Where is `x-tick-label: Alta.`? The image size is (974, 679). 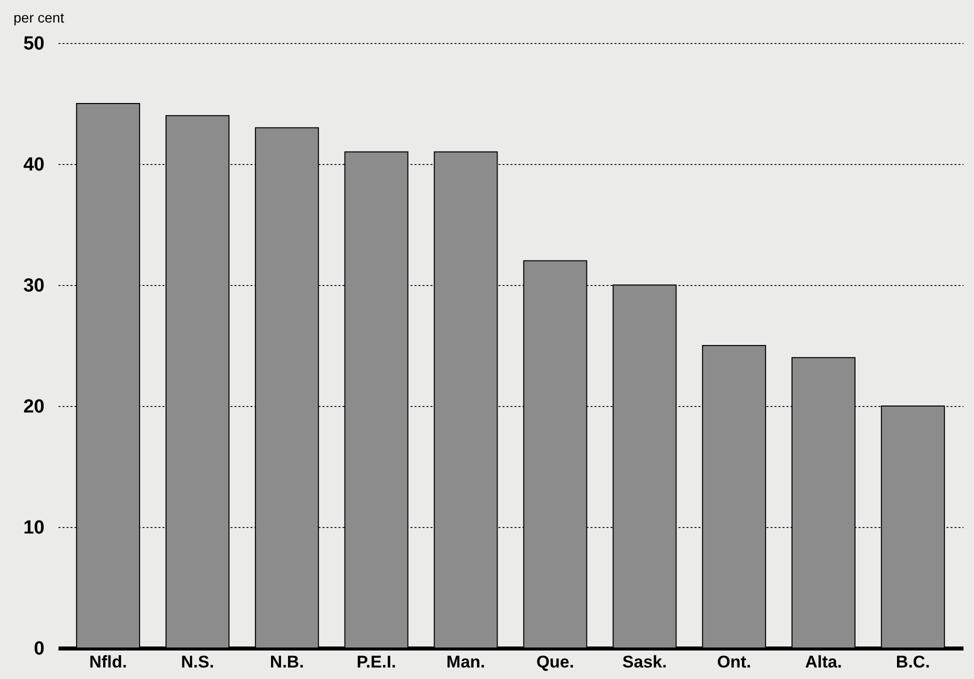
x-tick-label: Alta. is located at coordinates (823, 662).